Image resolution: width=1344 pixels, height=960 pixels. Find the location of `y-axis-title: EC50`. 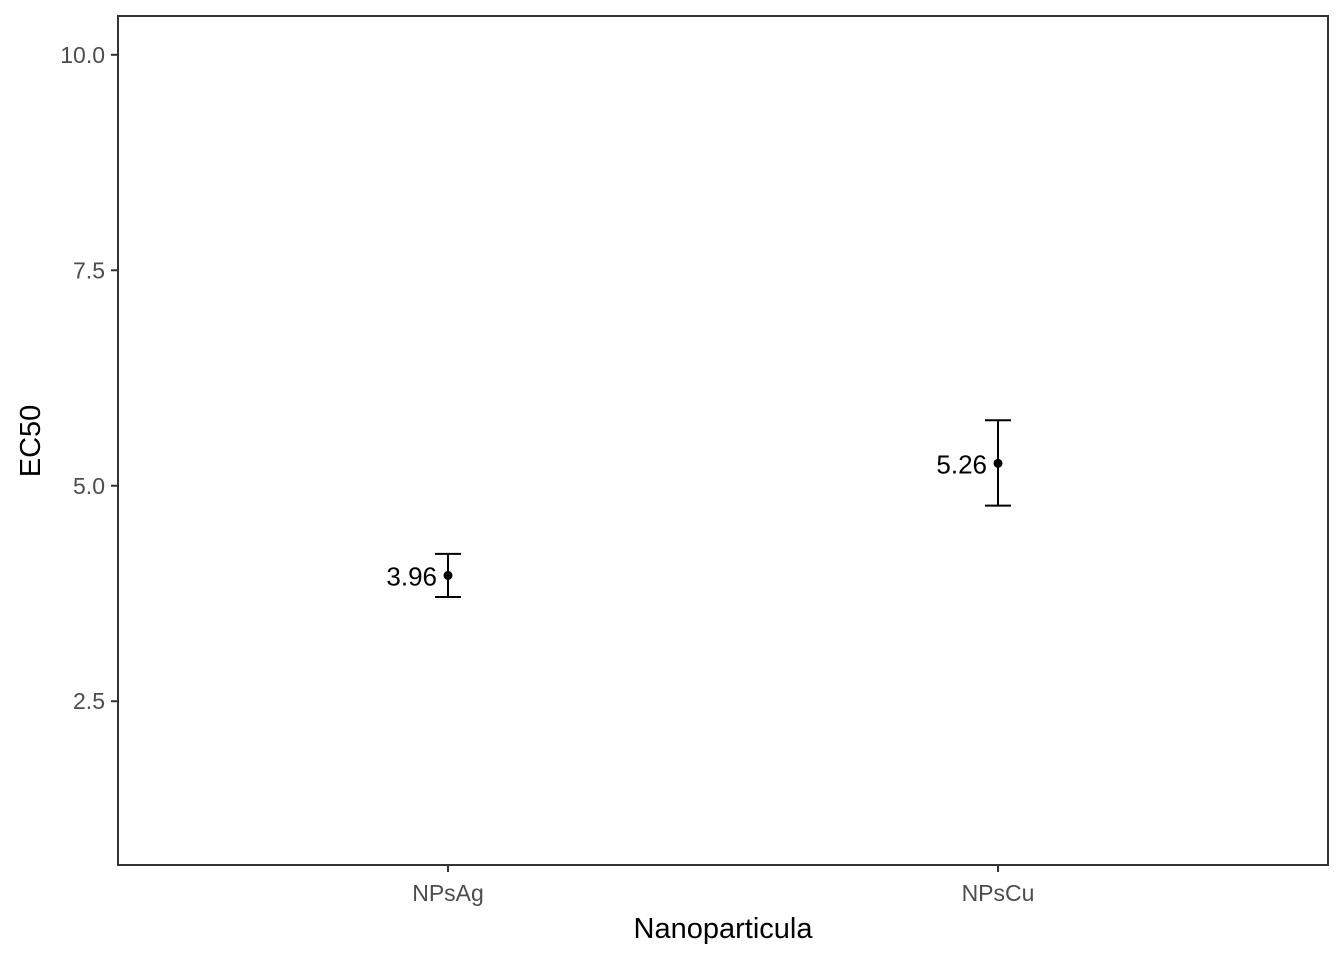

y-axis-title: EC50 is located at coordinates (31, 441).